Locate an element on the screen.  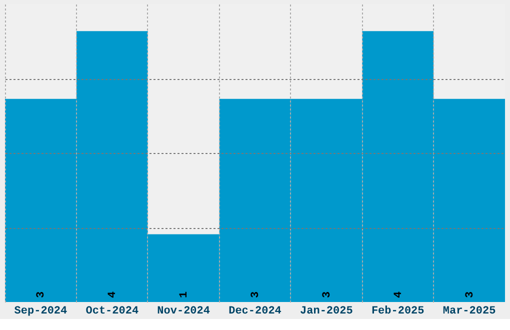
x-tick-label: Mar-2025 is located at coordinates (469, 312).